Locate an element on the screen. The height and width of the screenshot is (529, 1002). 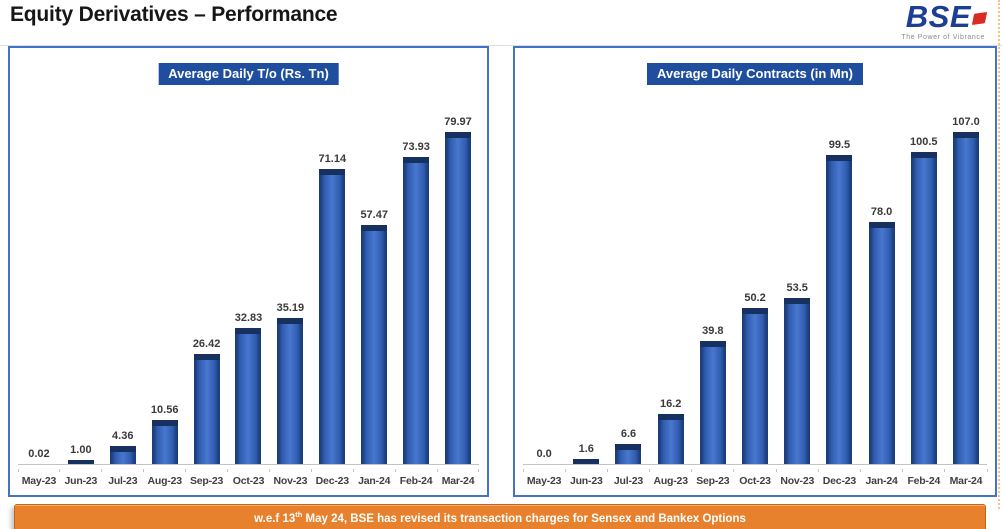
bar-column: 4.36 is located at coordinates (123, 278).